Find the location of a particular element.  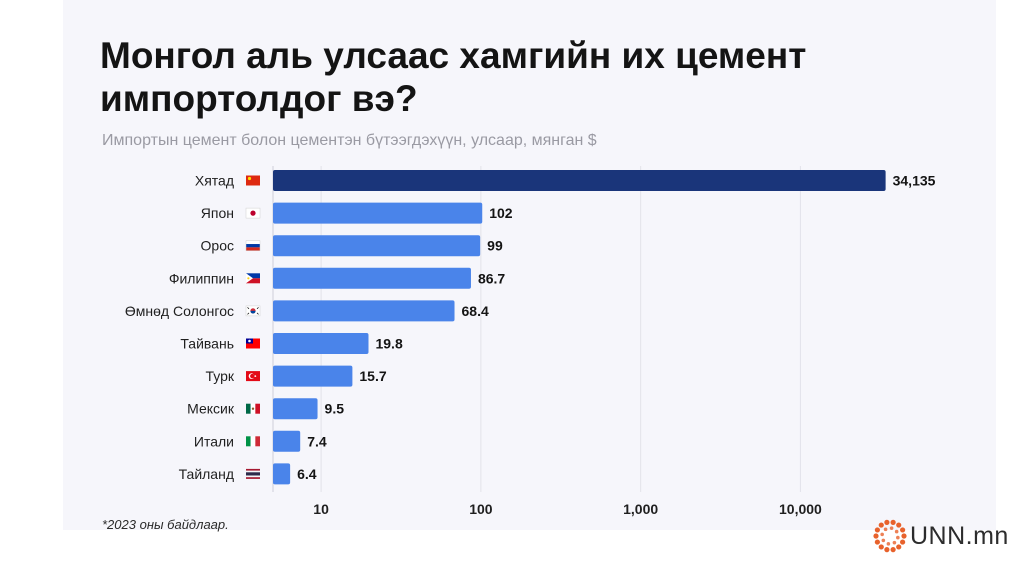

bar-row: Тайвань 19.8 is located at coordinates (291, 343).